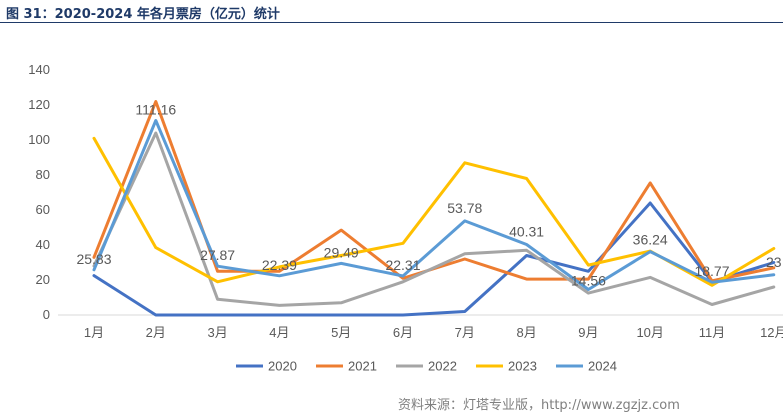 The height and width of the screenshot is (413, 783). Describe the element at coordinates (650, 240) in the screenshot. I see `data-label-2024: 36.24` at that location.